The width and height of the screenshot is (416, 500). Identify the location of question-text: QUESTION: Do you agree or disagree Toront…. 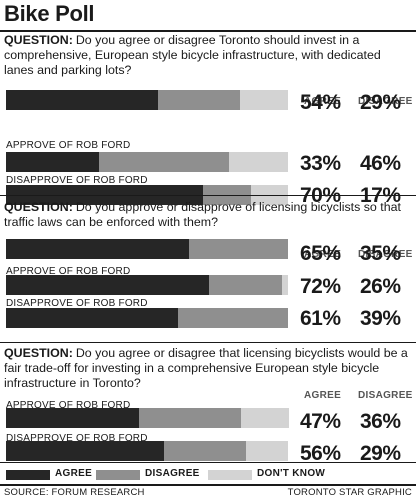
(208, 55).